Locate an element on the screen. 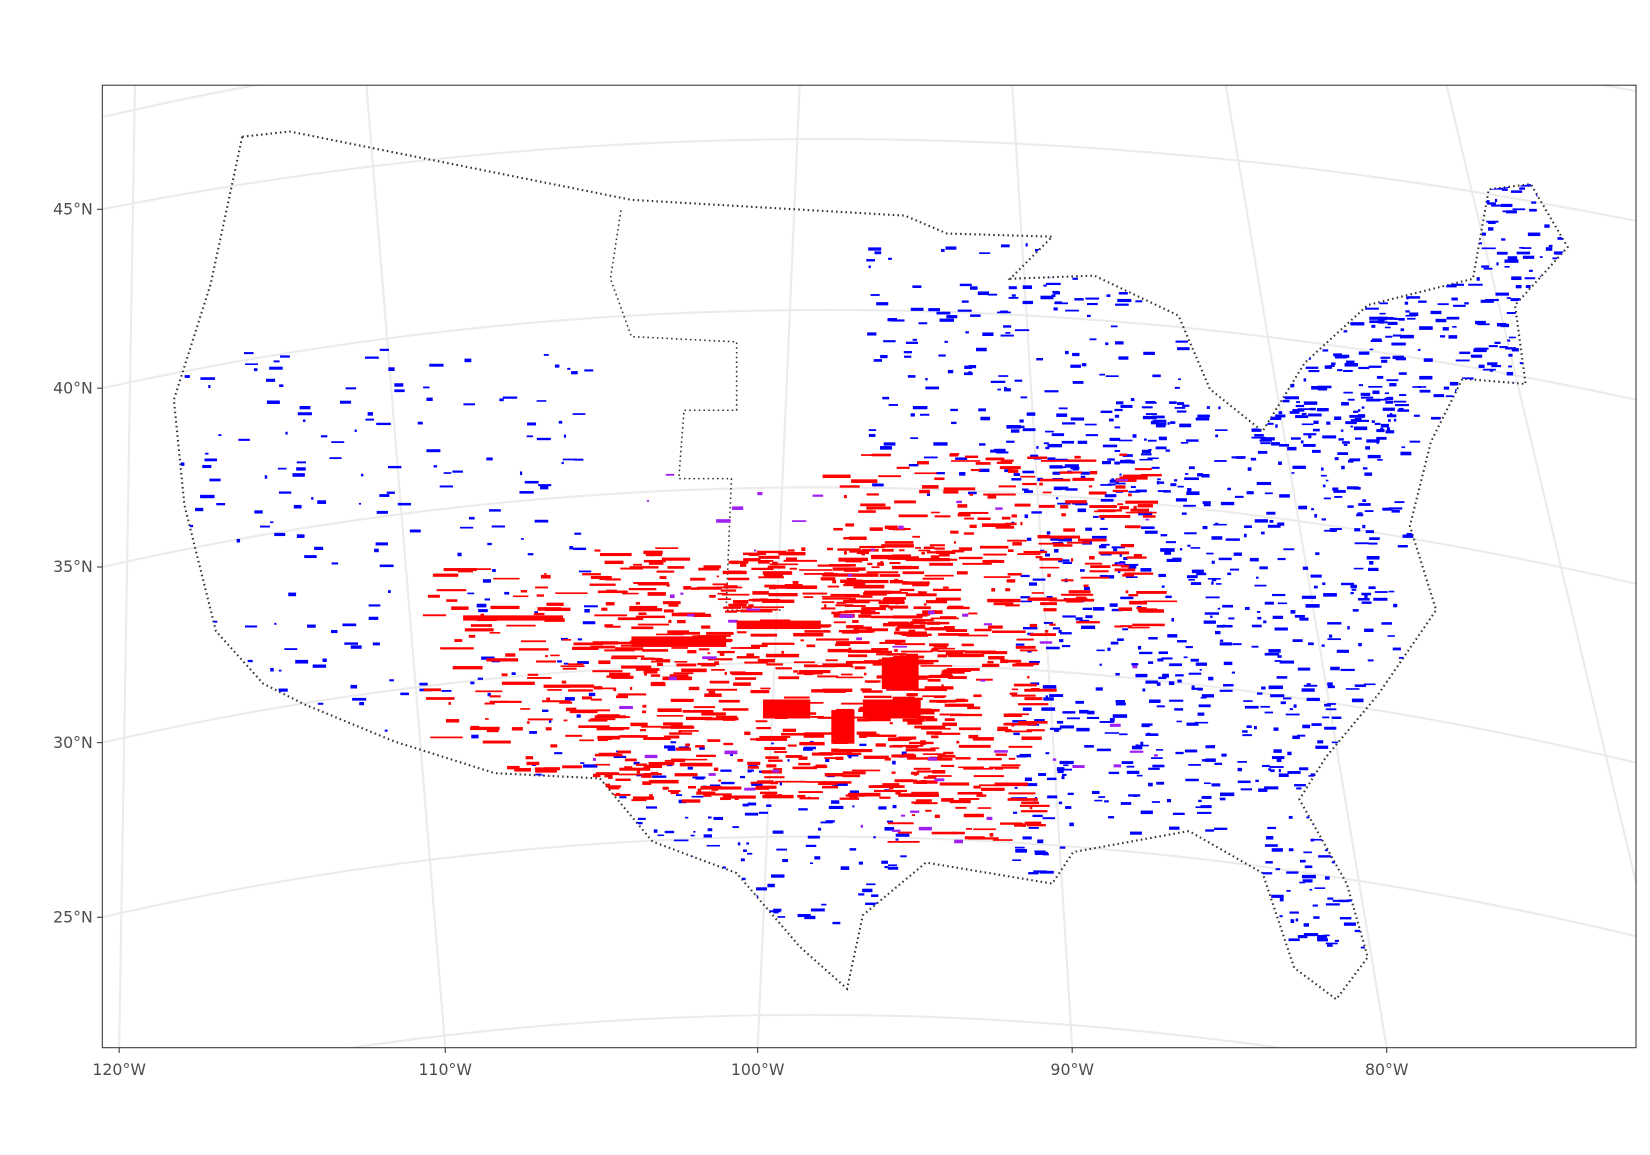 The height and width of the screenshot is (1155, 1650). x-tick-label: 120°W is located at coordinates (119, 1069).